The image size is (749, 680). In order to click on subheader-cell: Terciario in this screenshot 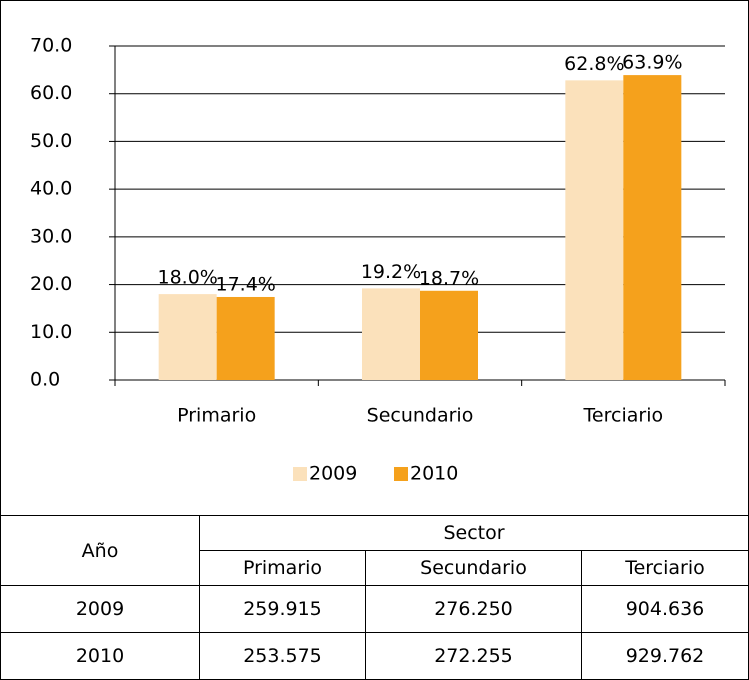, I will do `click(665, 568)`.